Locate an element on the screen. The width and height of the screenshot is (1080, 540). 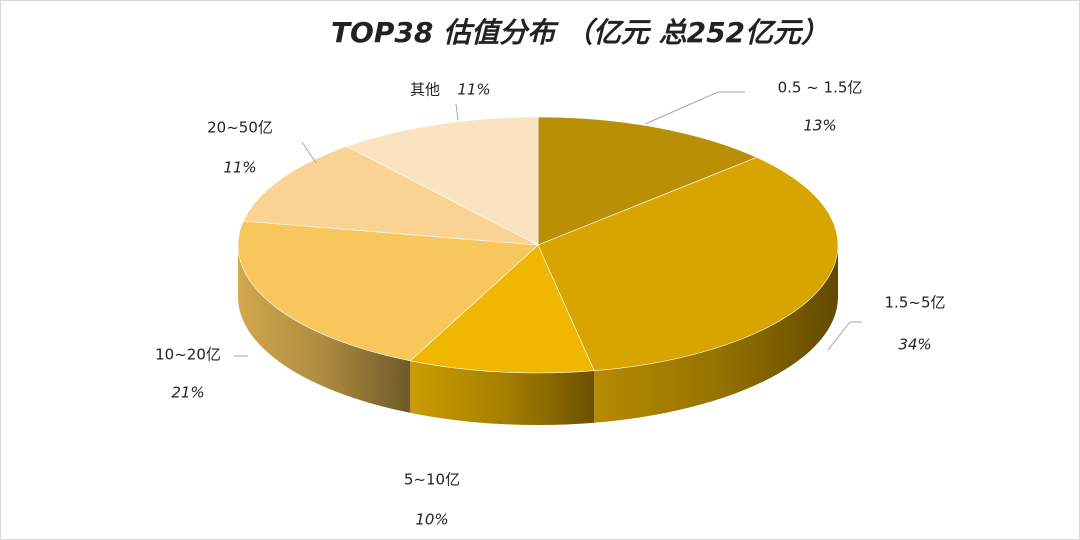
value-label: 13% is located at coordinates (819, 126).